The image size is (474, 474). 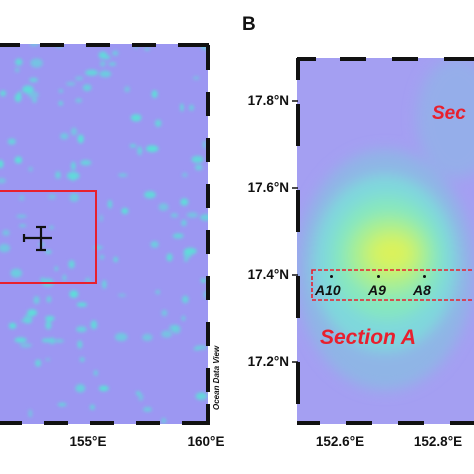 I want to click on station-a10: A10, so click(x=328, y=290).